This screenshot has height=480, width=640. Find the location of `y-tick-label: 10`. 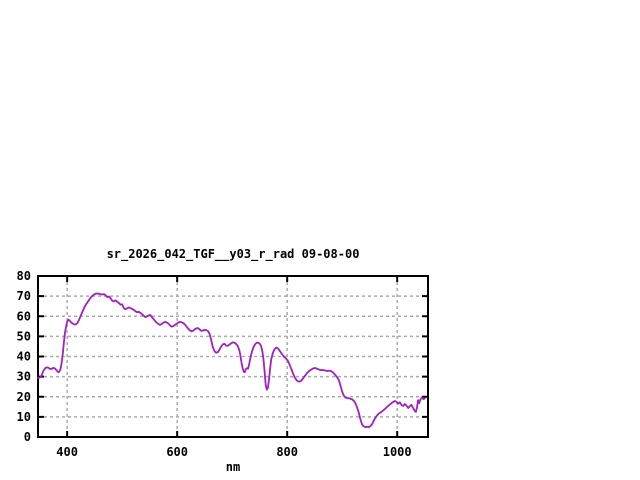

y-tick-label: 10 is located at coordinates (24, 417).